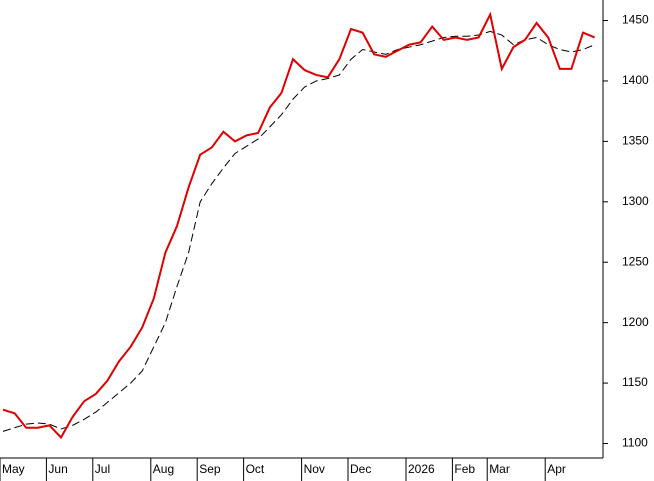 This screenshot has width=654, height=481. I want to click on y-tick-label: 1450, so click(635, 20).